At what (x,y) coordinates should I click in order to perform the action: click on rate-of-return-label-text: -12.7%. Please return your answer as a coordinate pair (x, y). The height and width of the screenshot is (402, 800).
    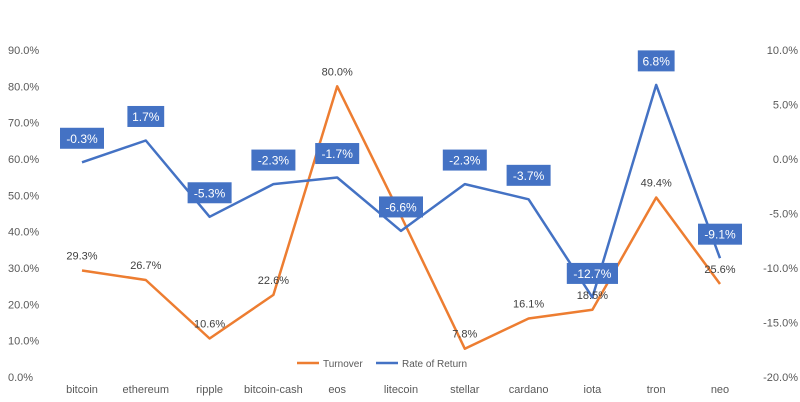
    Looking at the image, I should click on (592, 274).